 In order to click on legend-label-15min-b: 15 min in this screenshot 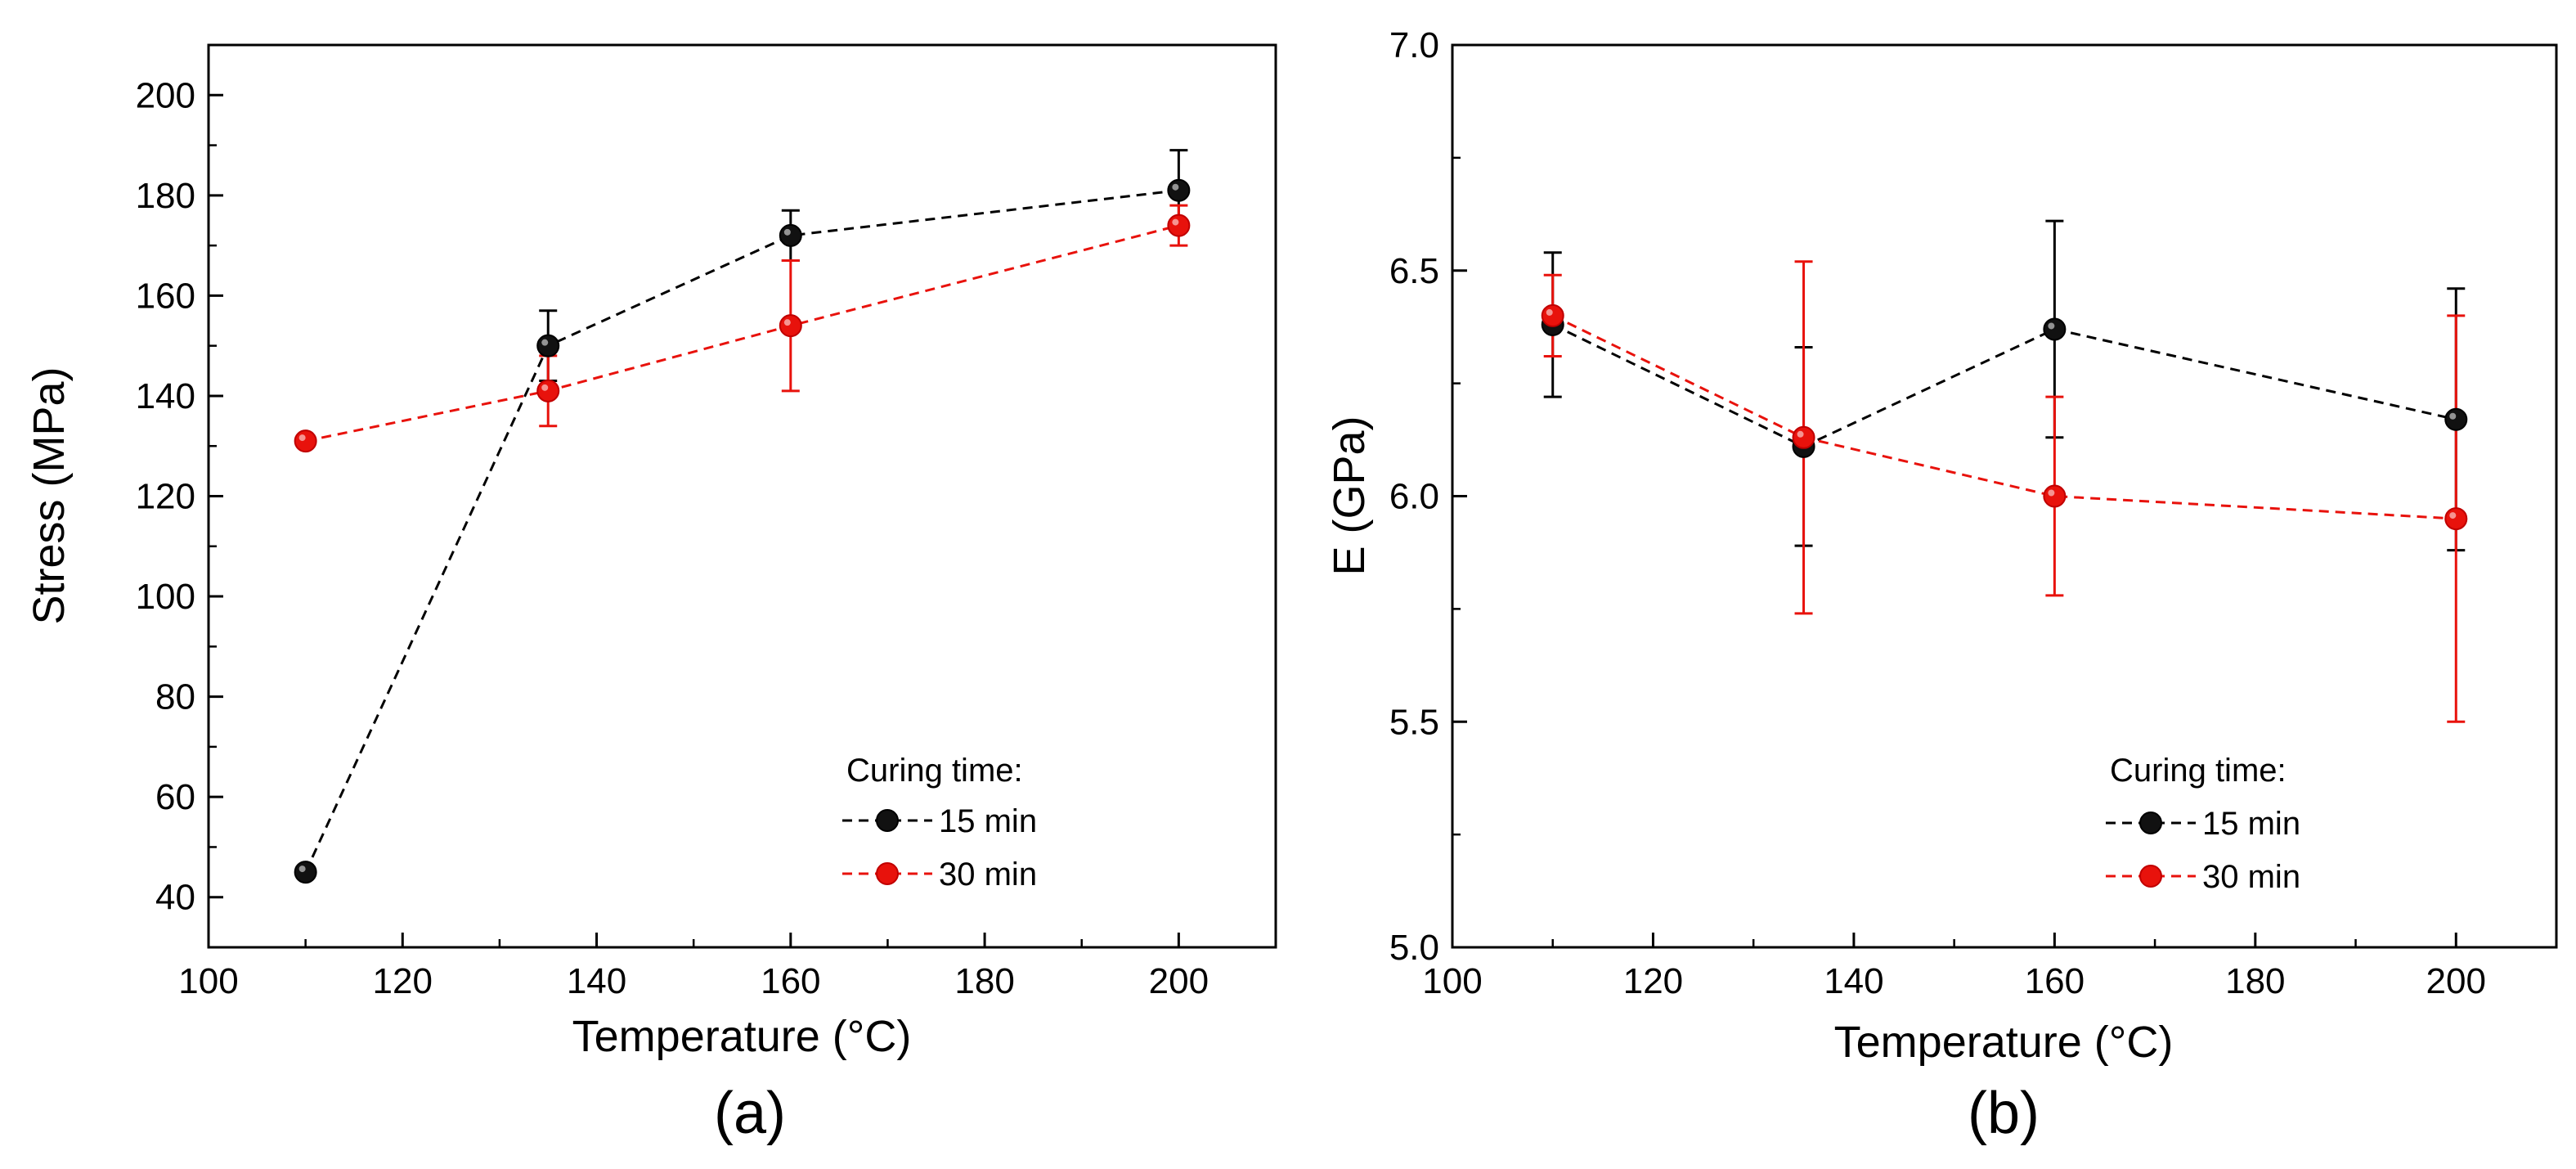, I will do `click(2251, 824)`.